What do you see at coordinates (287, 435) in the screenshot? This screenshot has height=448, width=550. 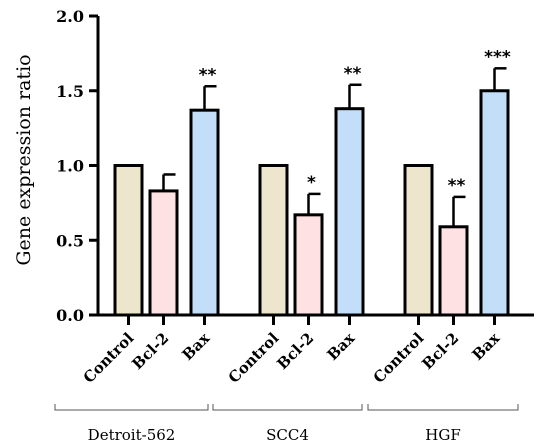 I see `group-label: SCC4` at bounding box center [287, 435].